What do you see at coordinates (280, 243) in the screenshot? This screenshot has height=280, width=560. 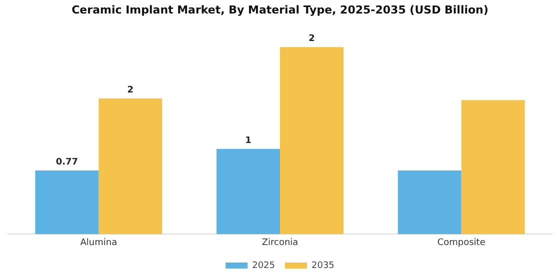 I see `x-tick-label: Zirconia` at bounding box center [280, 243].